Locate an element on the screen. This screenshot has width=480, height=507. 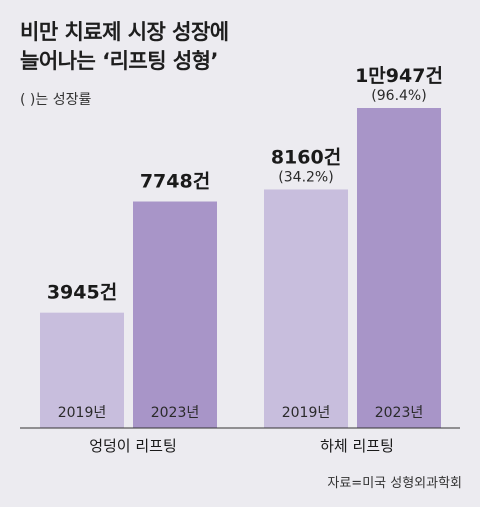
value-label: 7748건 is located at coordinates (175, 182).